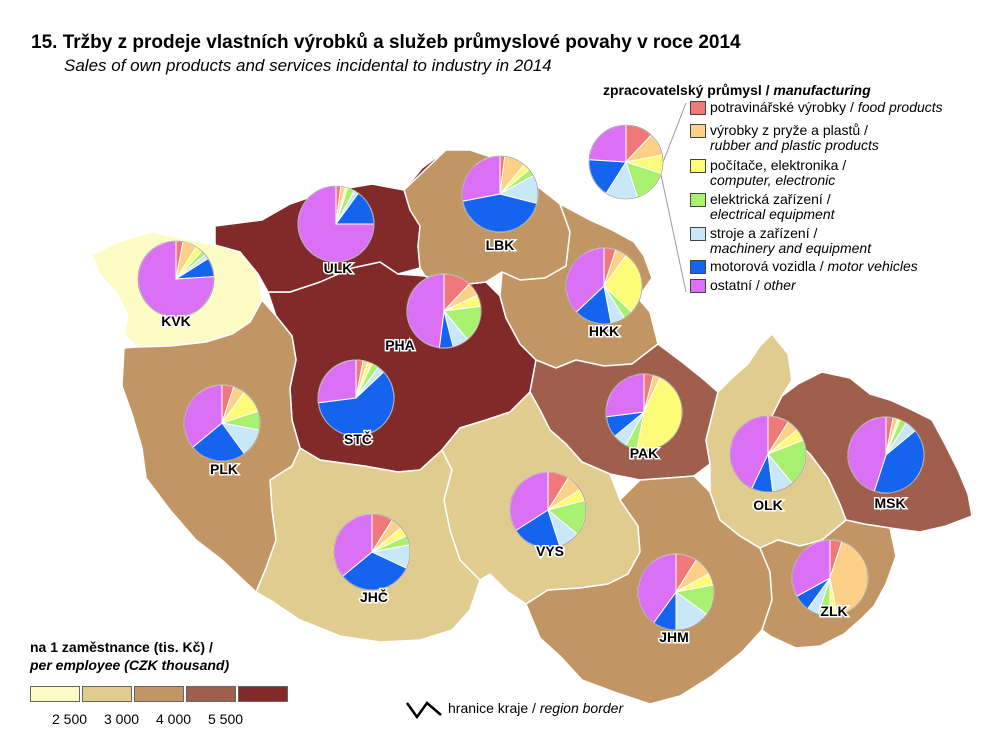 This screenshot has width=1005, height=744. Describe the element at coordinates (673, 197) in the screenshot. I see `legend-leader-lines` at that location.